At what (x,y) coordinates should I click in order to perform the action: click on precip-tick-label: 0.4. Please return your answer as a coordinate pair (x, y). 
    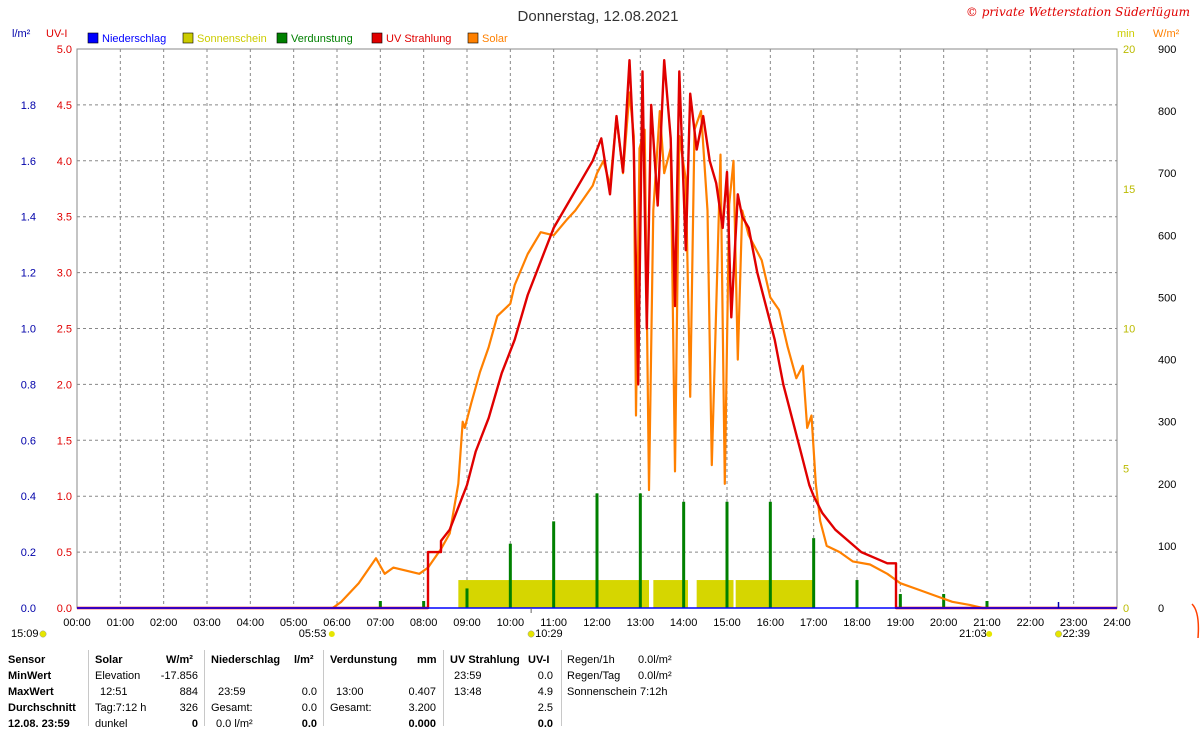
    Looking at the image, I should click on (28, 497).